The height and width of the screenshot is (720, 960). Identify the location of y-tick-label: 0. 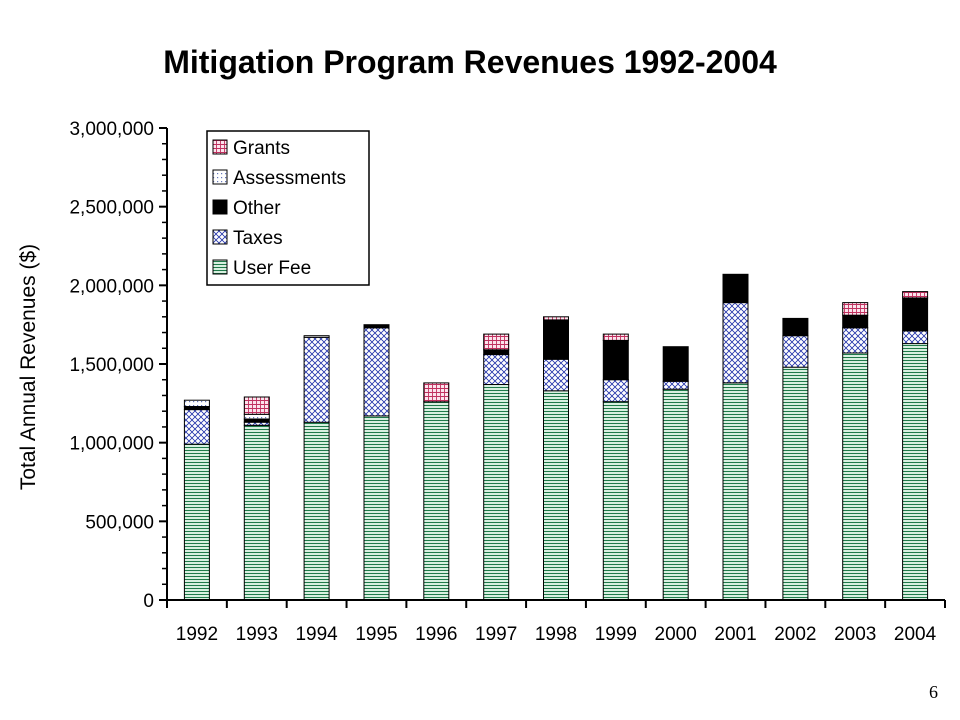
(148, 601).